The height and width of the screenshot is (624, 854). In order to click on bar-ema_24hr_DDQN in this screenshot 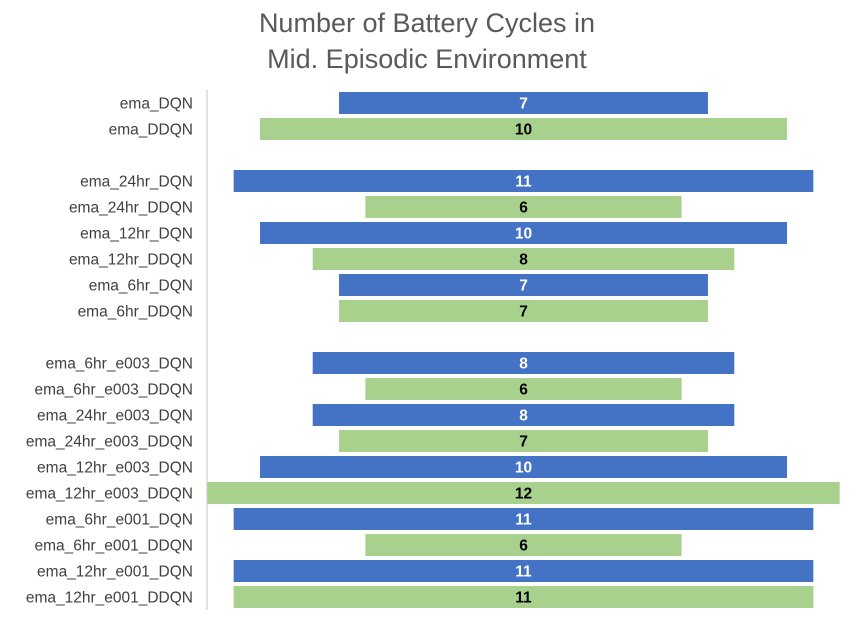, I will do `click(523, 207)`.